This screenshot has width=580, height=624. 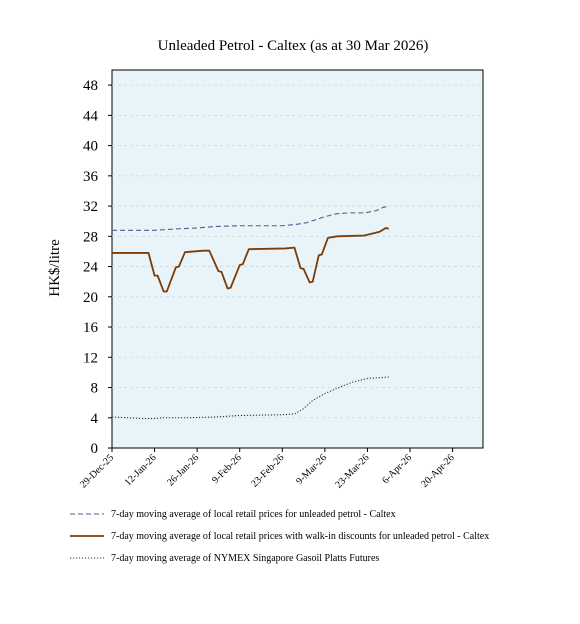 What do you see at coordinates (91, 268) in the screenshot?
I see `y-tick-label: 24` at bounding box center [91, 268].